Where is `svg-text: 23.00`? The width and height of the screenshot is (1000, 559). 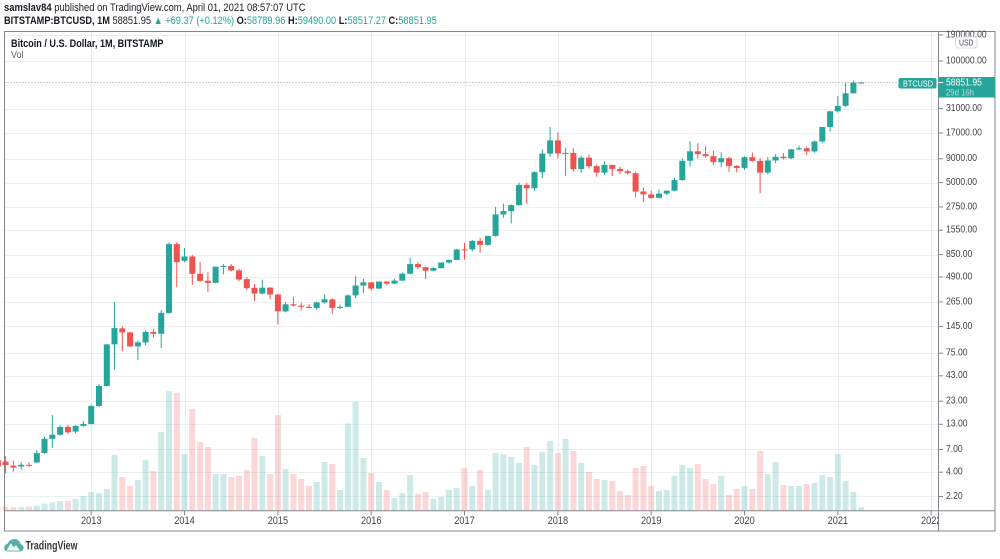 svg-text: 23.00 is located at coordinates (957, 401).